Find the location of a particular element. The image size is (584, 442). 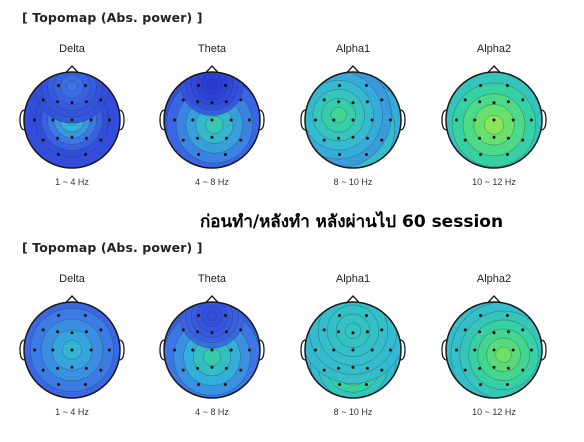

section-title-before: [ Topomap (Abs. power) ] is located at coordinates (112, 17).